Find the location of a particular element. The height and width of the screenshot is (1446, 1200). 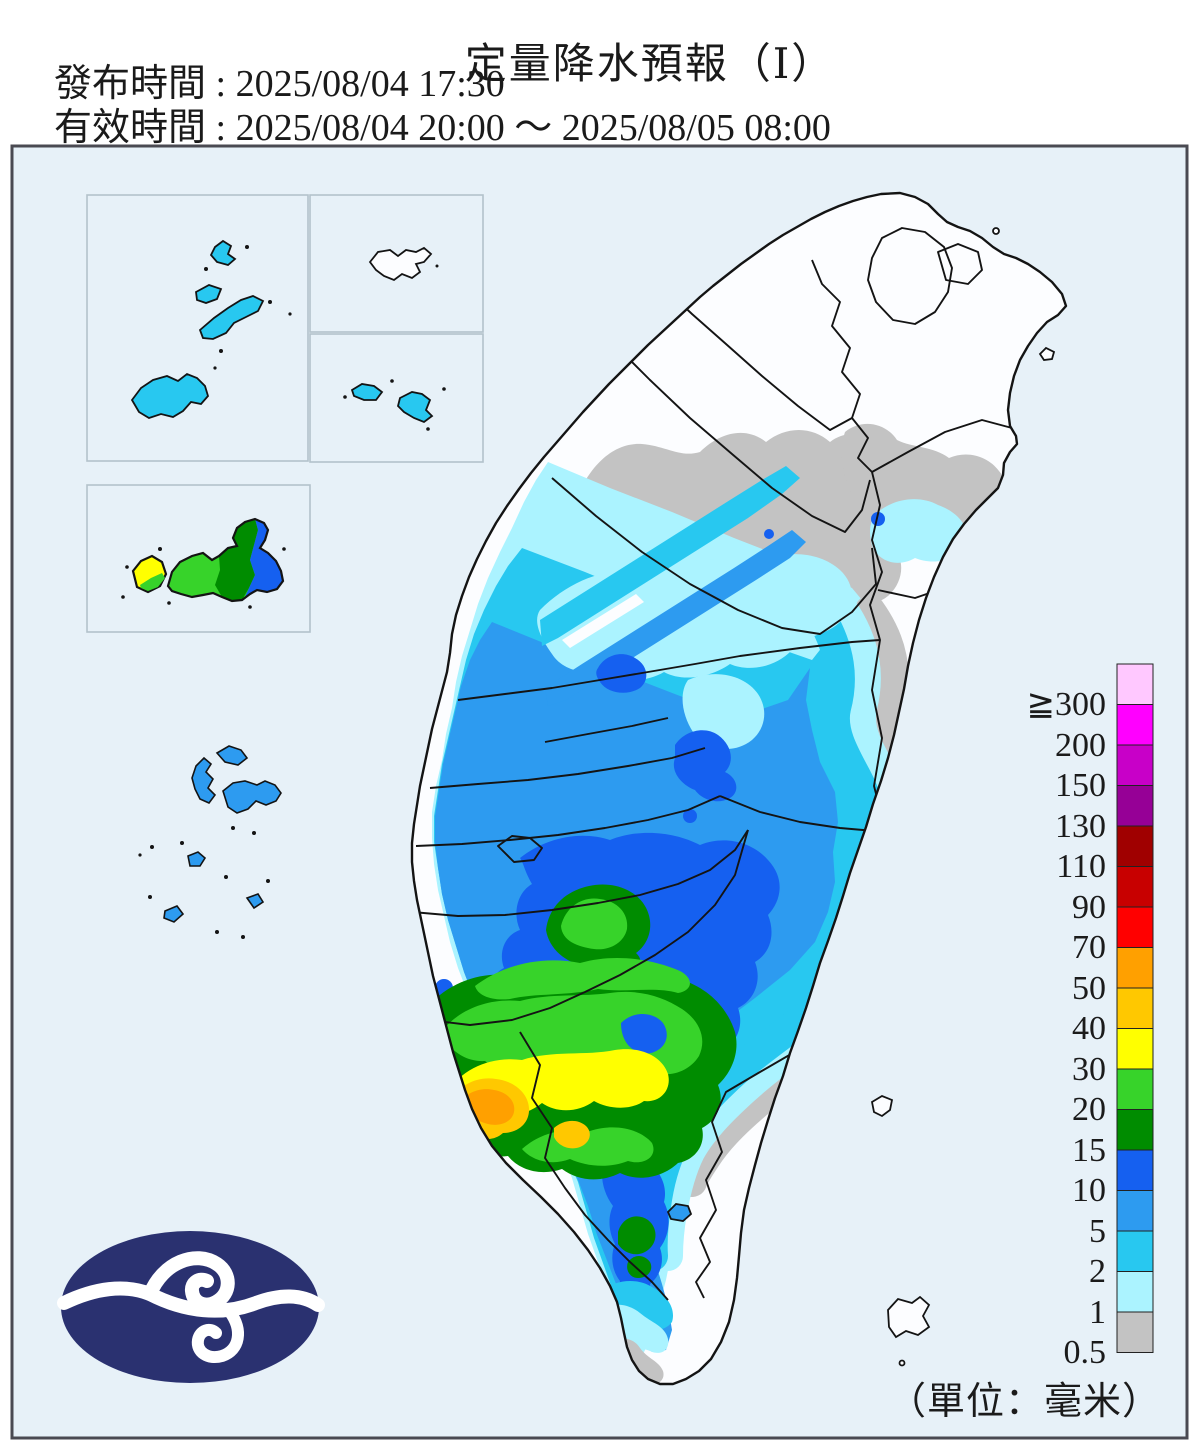

cwa-logo-wave is located at coordinates (191, 1307).